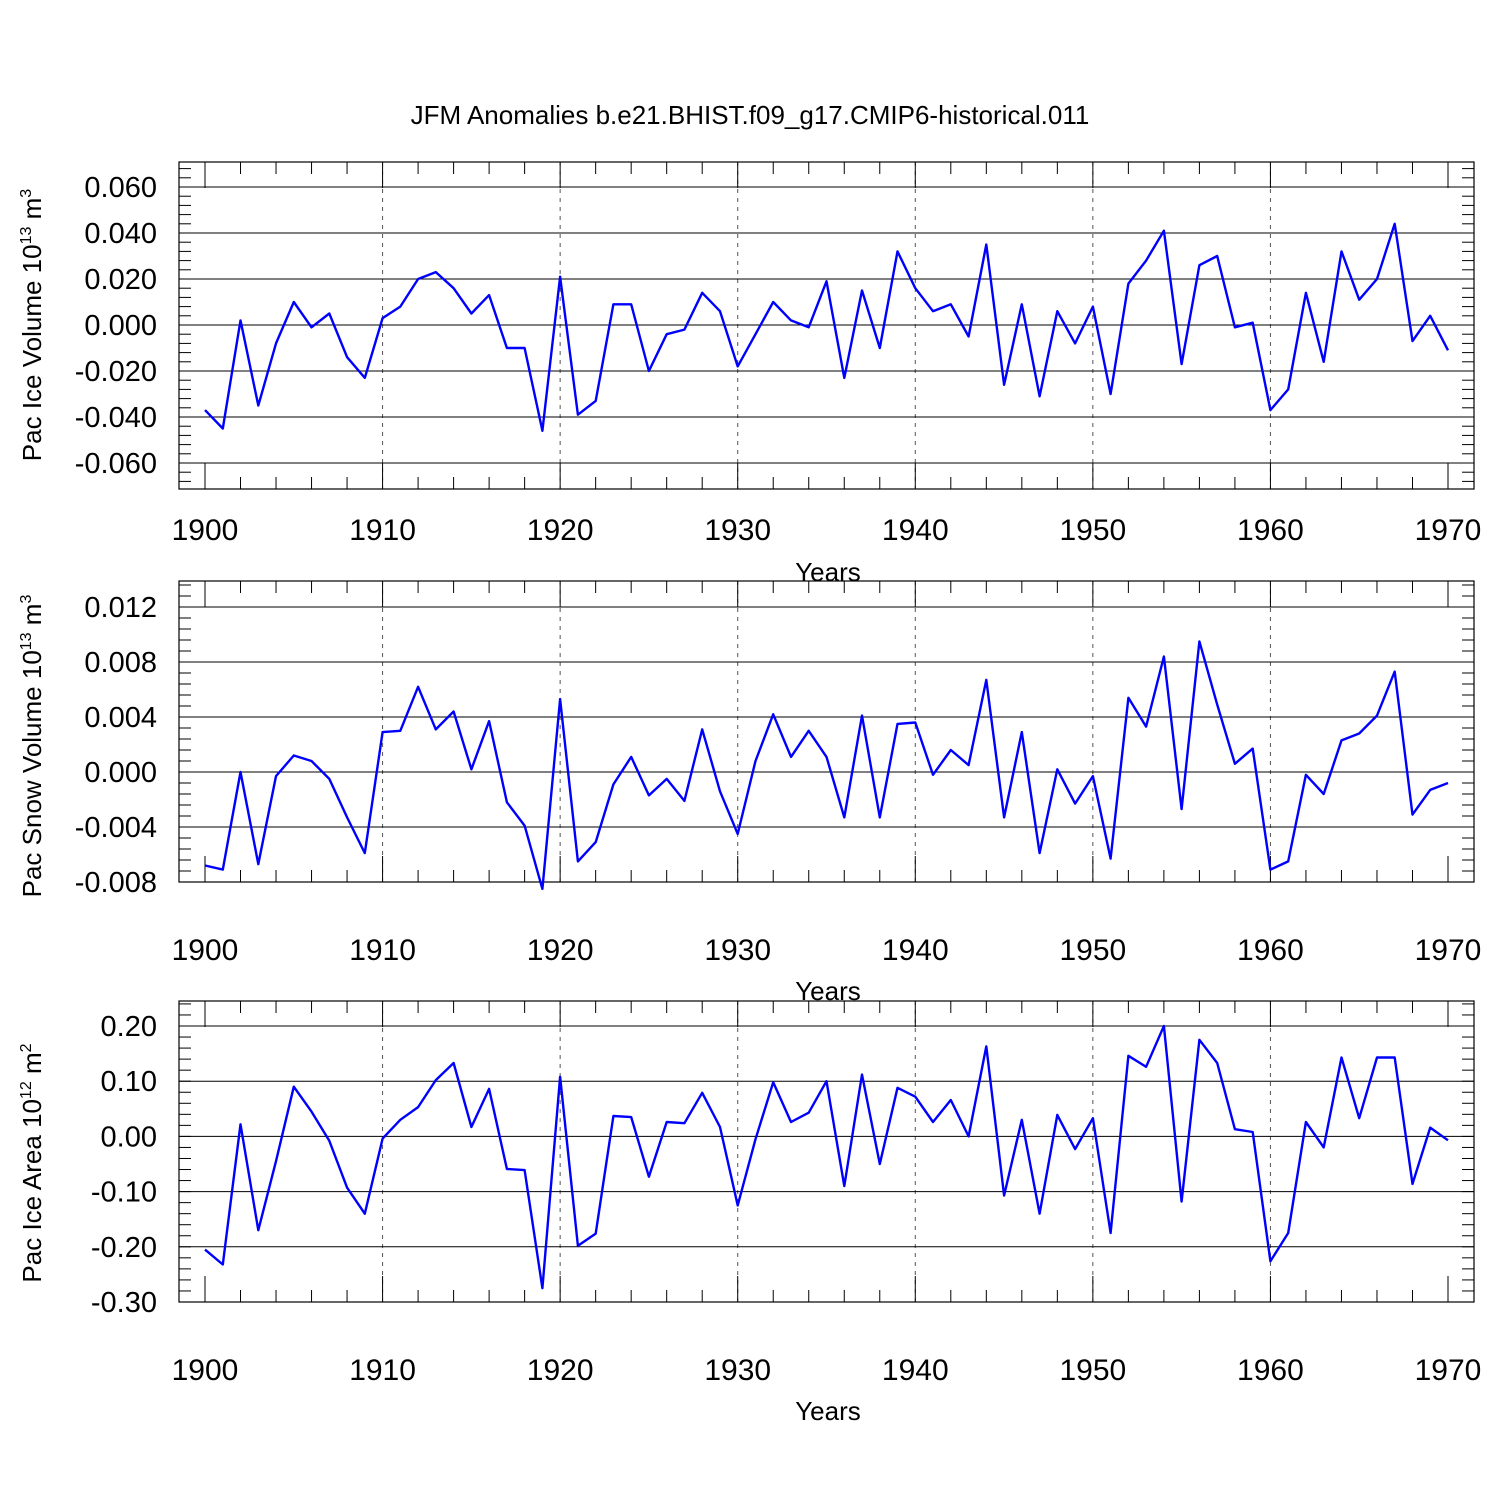 This screenshot has width=1500, height=1500. What do you see at coordinates (129, 1137) in the screenshot?
I see `y-tick-label: 0.00` at bounding box center [129, 1137].